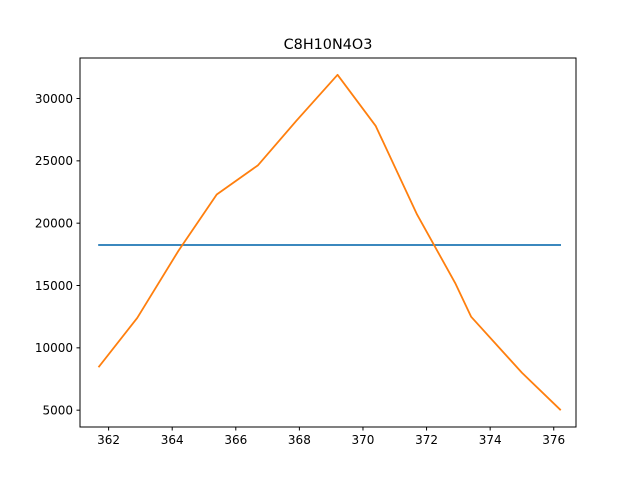  What do you see at coordinates (57, 254) in the screenshot?
I see `y-axis: 5000 10000 15000 20000 25000 30000` at bounding box center [57, 254].